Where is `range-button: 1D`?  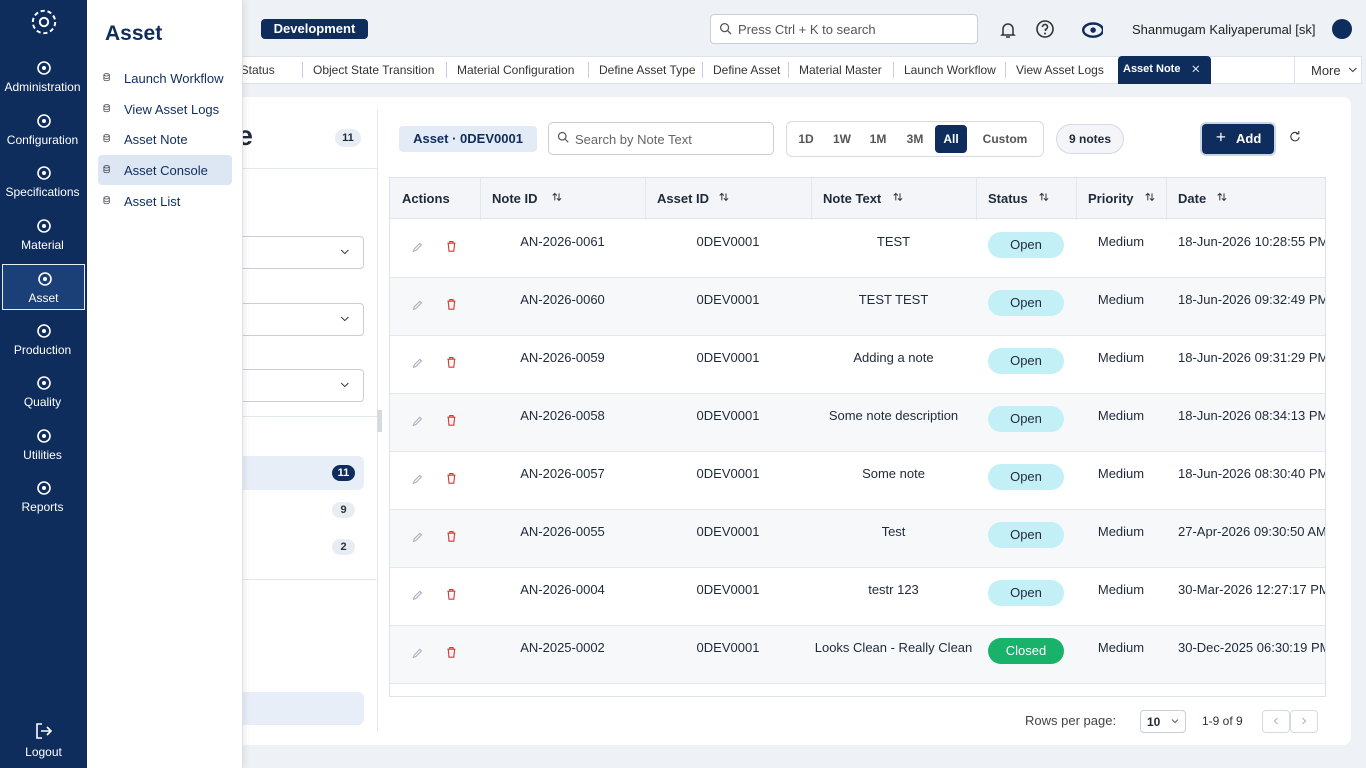 range-button: 1D is located at coordinates (806, 139).